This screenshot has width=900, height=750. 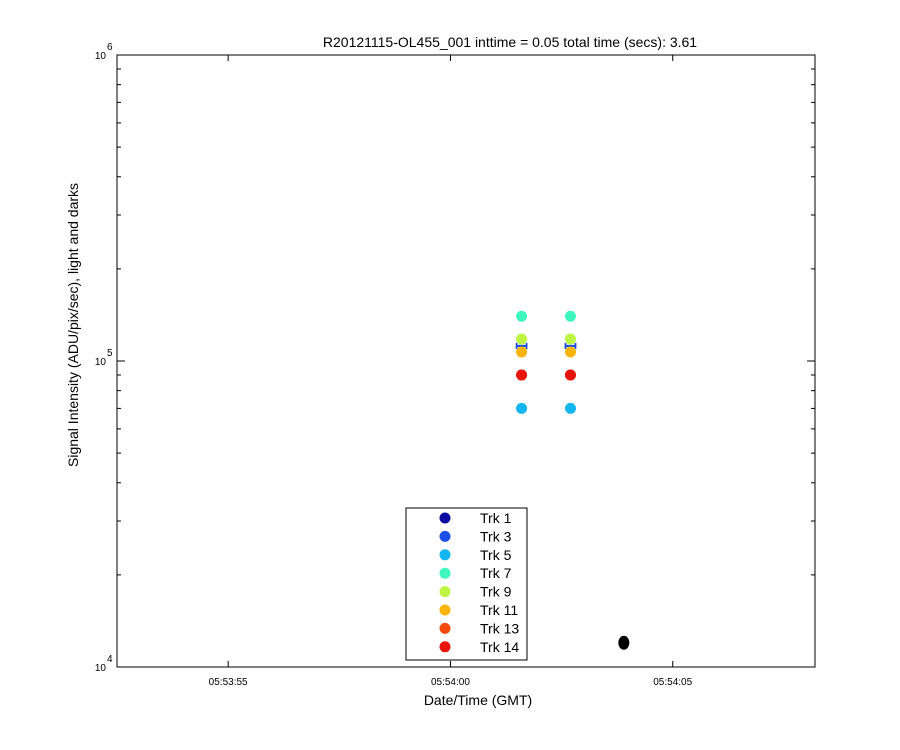 What do you see at coordinates (496, 518) in the screenshot?
I see `legend-label: Trk 1` at bounding box center [496, 518].